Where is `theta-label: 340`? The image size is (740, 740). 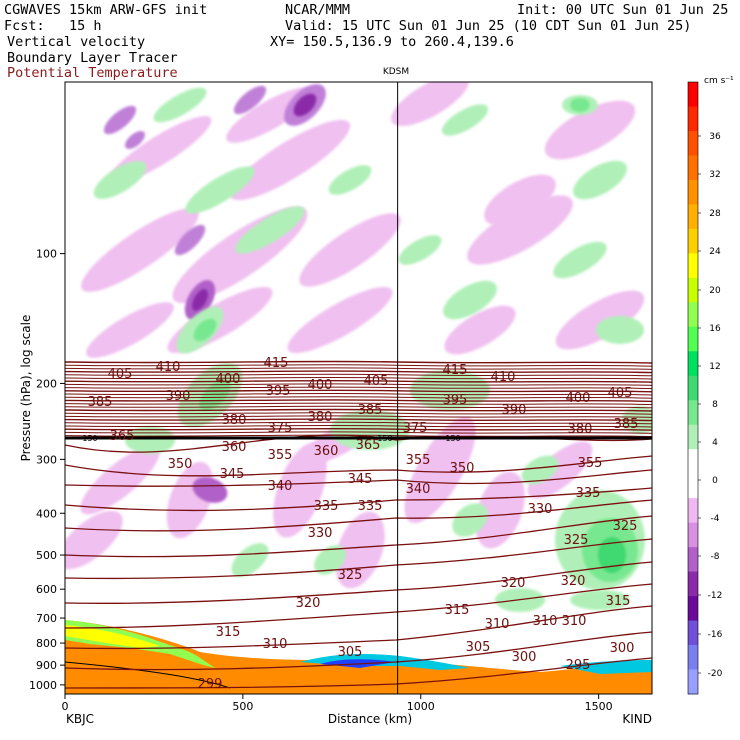 theta-label: 340 is located at coordinates (280, 486).